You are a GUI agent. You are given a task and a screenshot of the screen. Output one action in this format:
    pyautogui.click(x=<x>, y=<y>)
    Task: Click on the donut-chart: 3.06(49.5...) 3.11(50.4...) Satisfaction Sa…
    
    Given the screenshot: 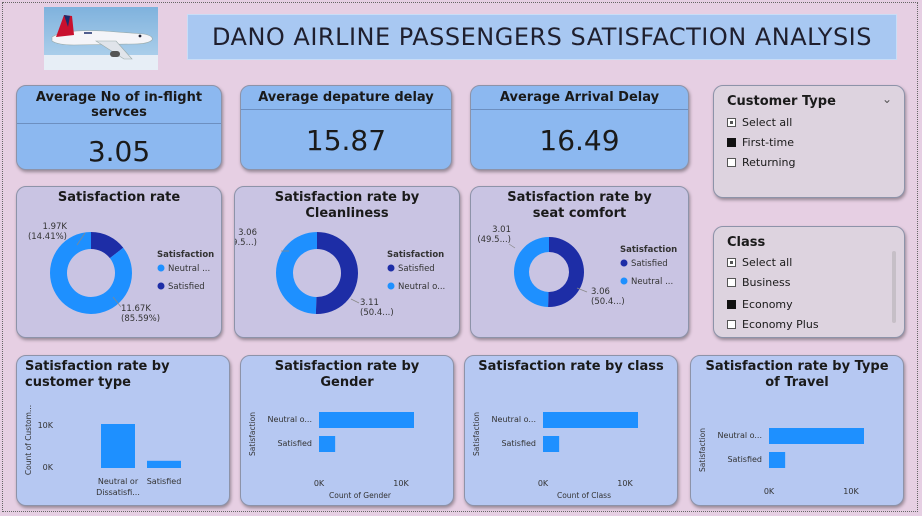 What is the action you would take?
    pyautogui.click(x=340, y=273)
    